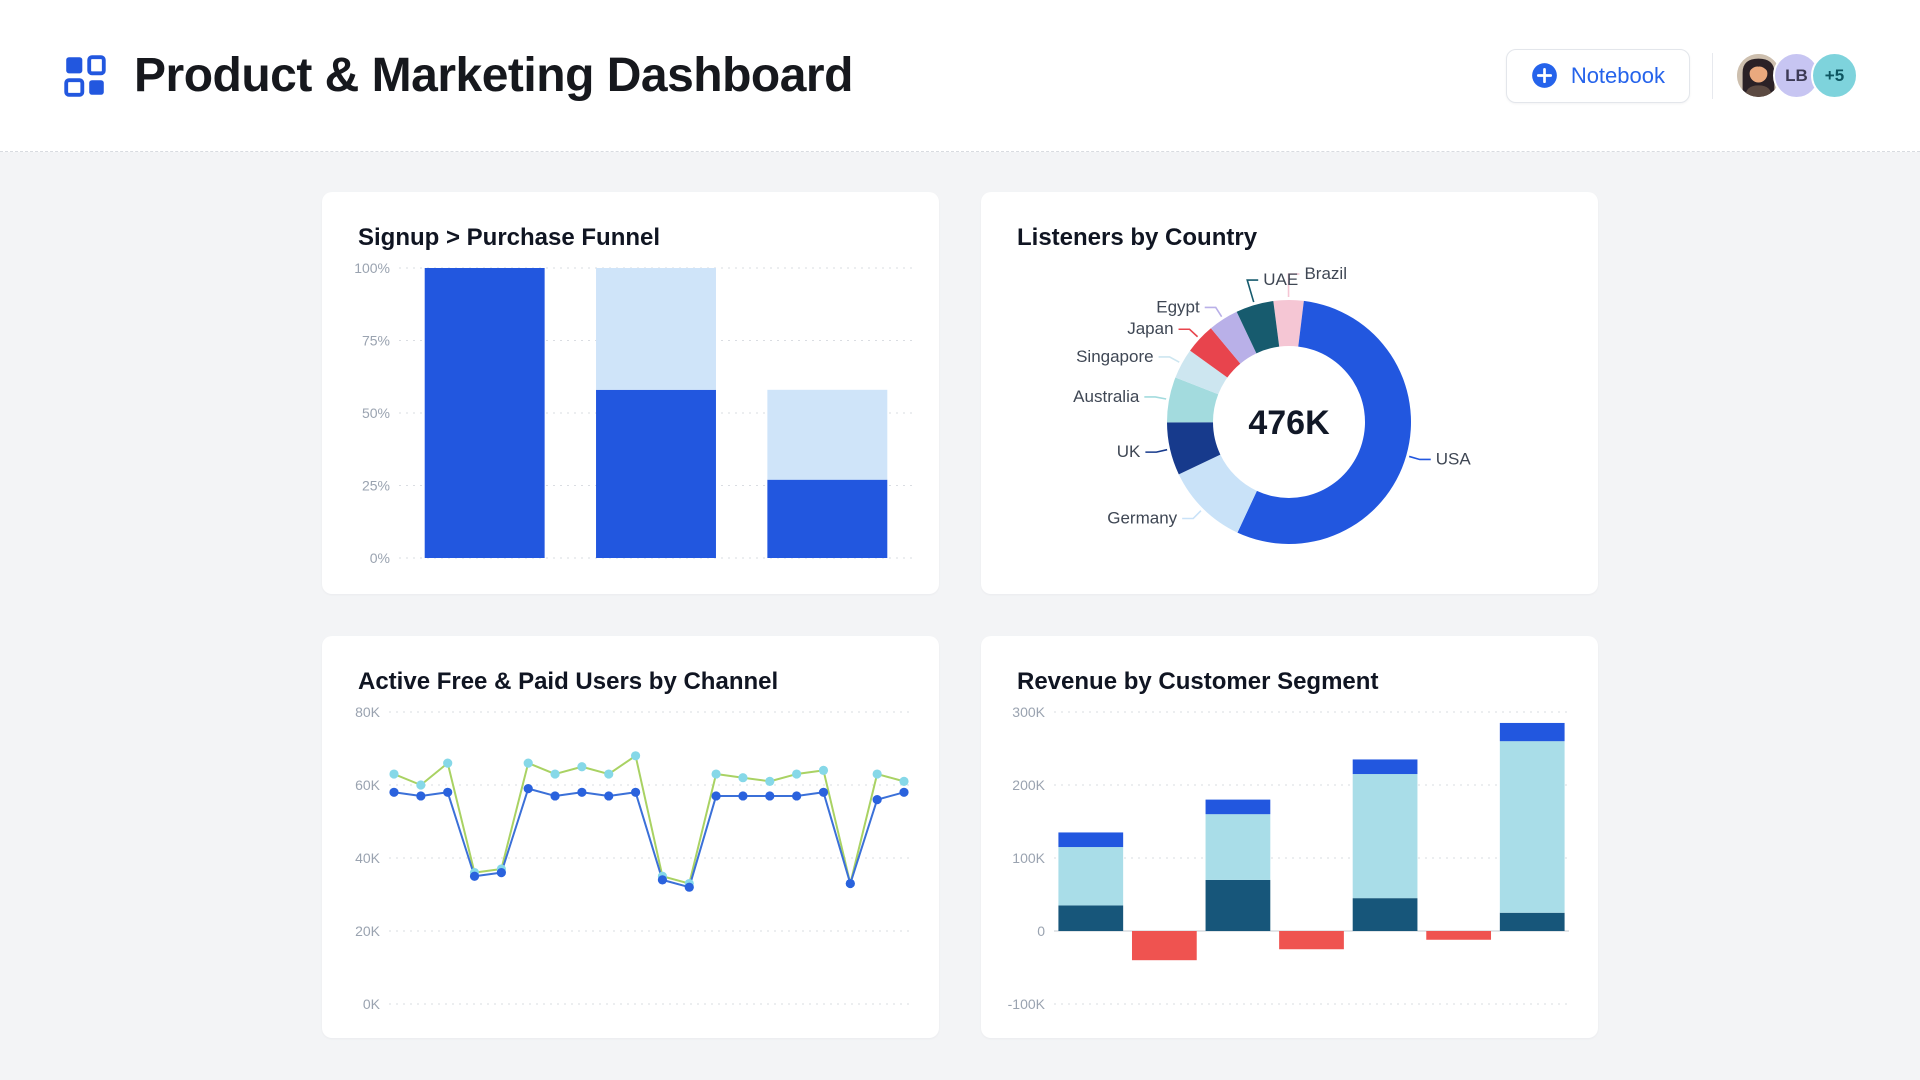 The width and height of the screenshot is (1920, 1080). Describe the element at coordinates (1129, 451) in the screenshot. I see `donut-label-uk: UK` at that location.